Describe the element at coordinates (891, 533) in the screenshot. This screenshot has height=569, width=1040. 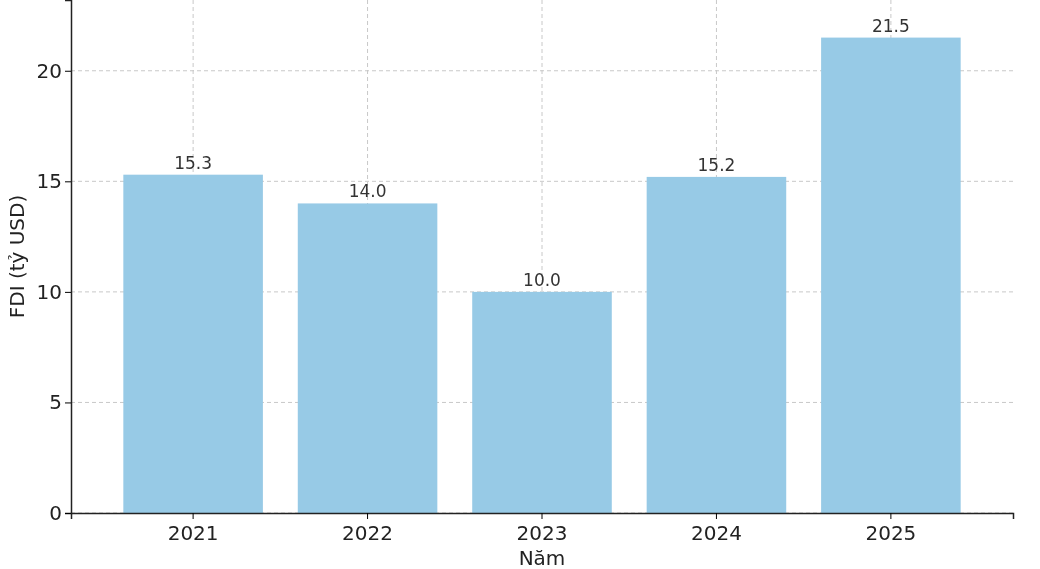
I see `x-tick-label: 2025` at that location.